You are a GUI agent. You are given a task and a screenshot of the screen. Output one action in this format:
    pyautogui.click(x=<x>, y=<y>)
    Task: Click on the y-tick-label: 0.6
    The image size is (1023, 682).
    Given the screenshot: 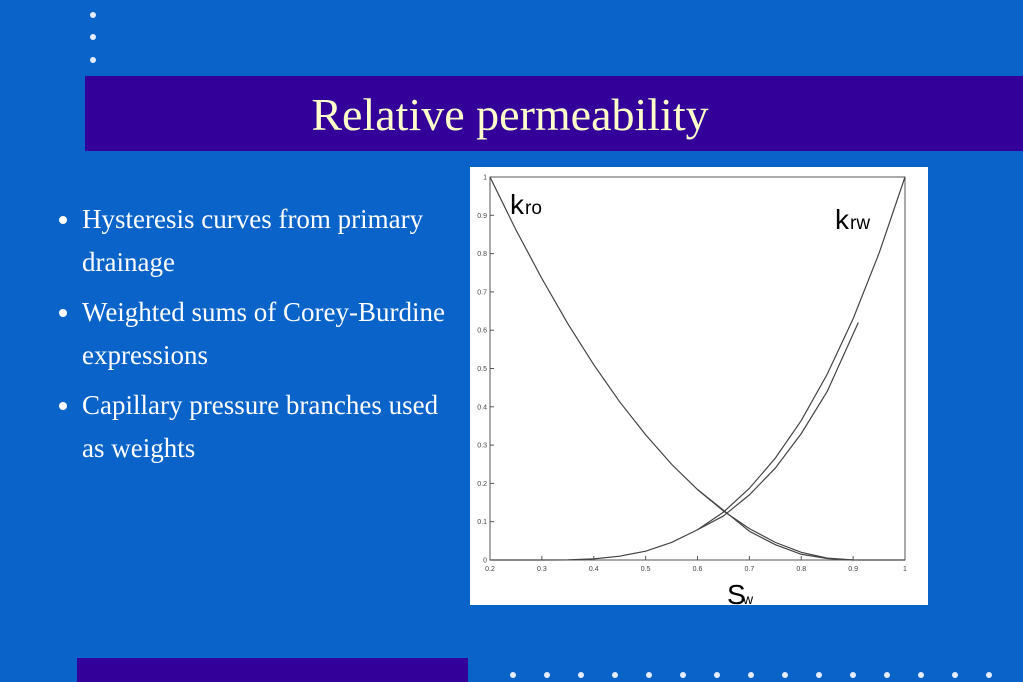 What is the action you would take?
    pyautogui.click(x=482, y=331)
    